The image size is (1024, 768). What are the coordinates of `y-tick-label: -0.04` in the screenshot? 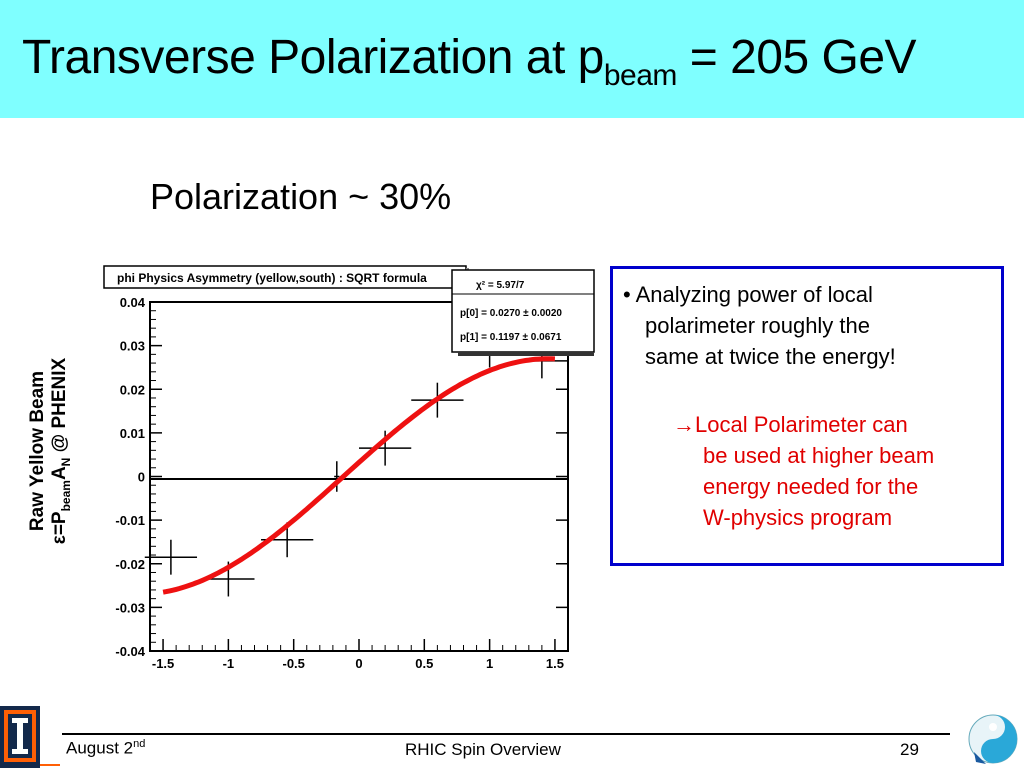 It's located at (130, 651).